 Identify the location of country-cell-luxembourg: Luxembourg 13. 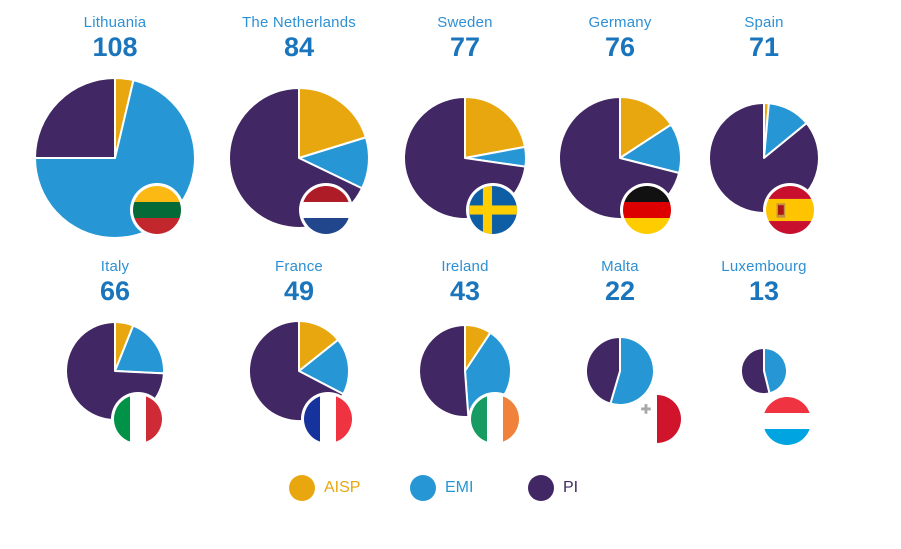
(764, 376).